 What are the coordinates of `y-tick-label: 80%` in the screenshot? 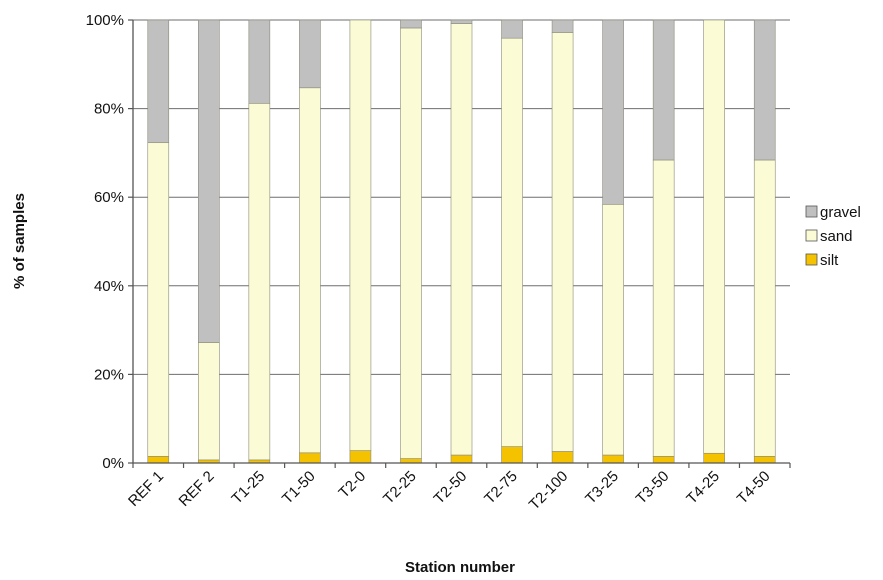 It's located at (109, 109).